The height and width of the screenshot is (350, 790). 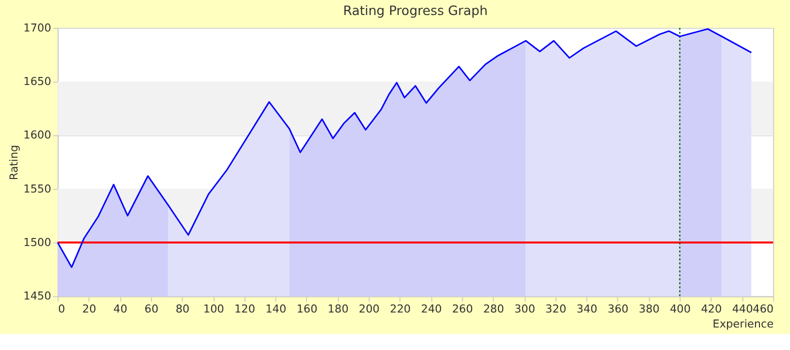 What do you see at coordinates (37, 242) in the screenshot?
I see `y-tick-label: 1500` at bounding box center [37, 242].